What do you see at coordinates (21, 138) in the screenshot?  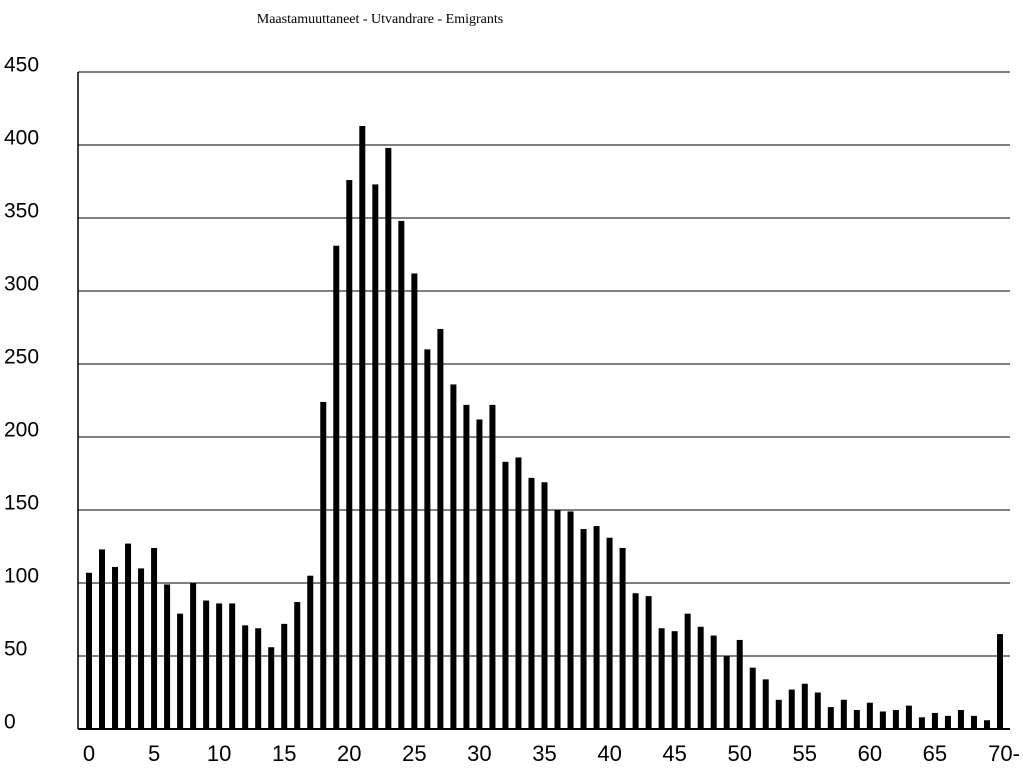 I see `y-tick-label: 400` at bounding box center [21, 138].